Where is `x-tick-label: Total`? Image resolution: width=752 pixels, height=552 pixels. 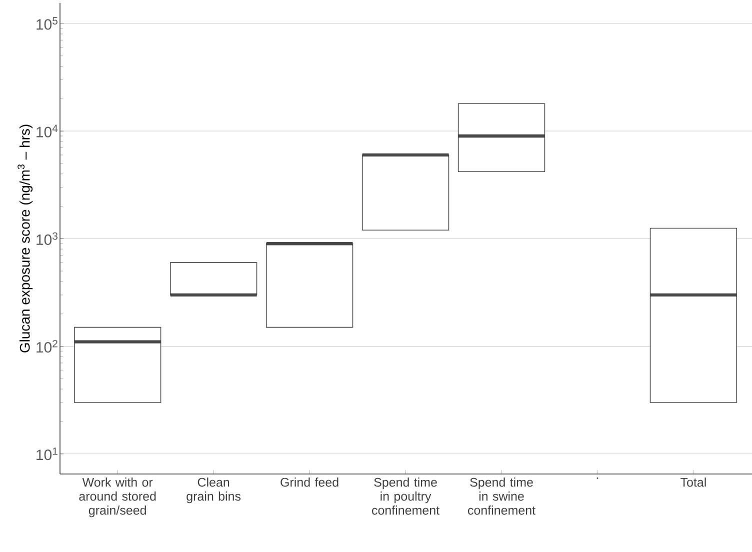
x-tick-label: Total is located at coordinates (693, 482).